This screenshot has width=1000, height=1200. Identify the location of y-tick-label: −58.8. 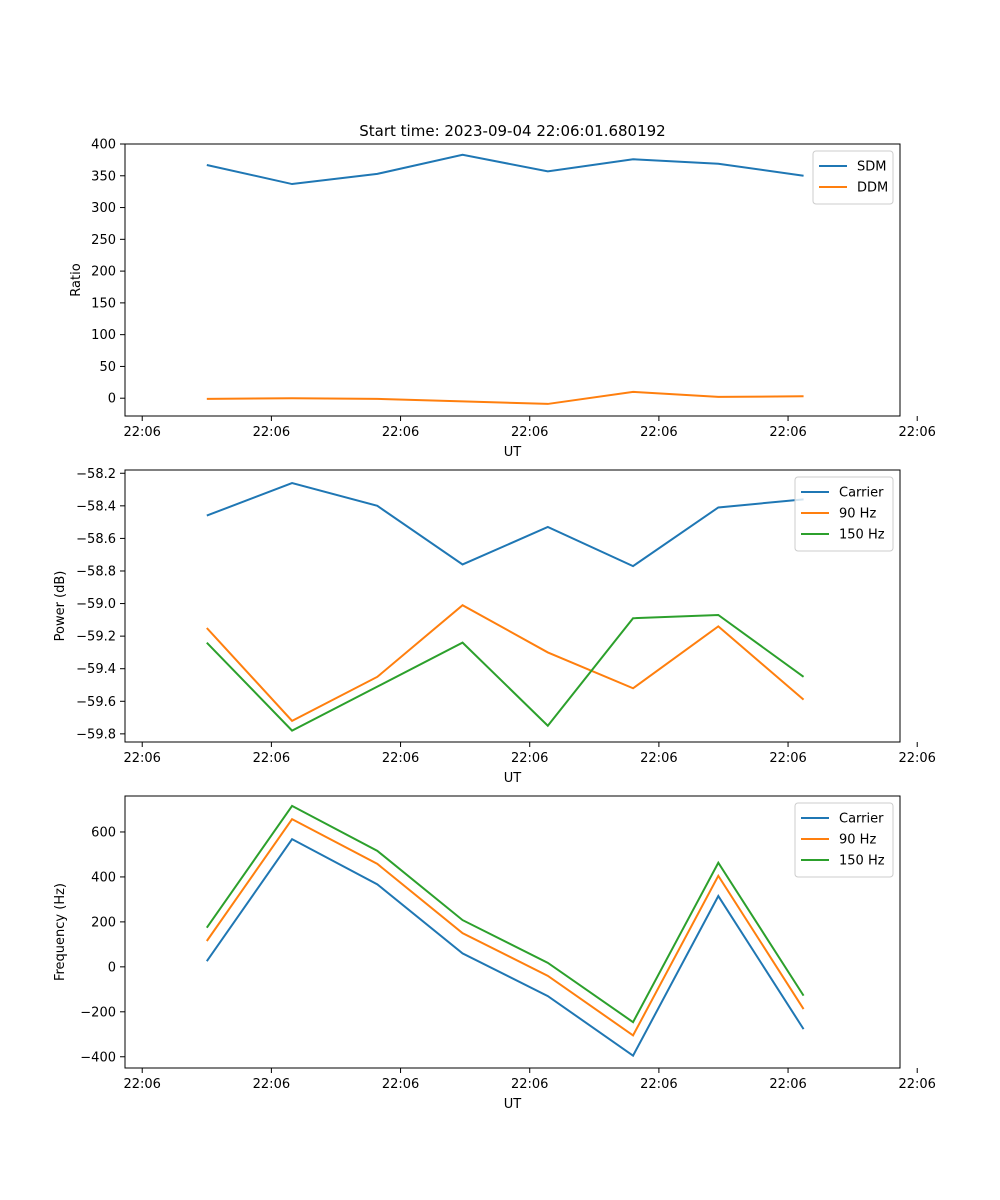
(96, 571).